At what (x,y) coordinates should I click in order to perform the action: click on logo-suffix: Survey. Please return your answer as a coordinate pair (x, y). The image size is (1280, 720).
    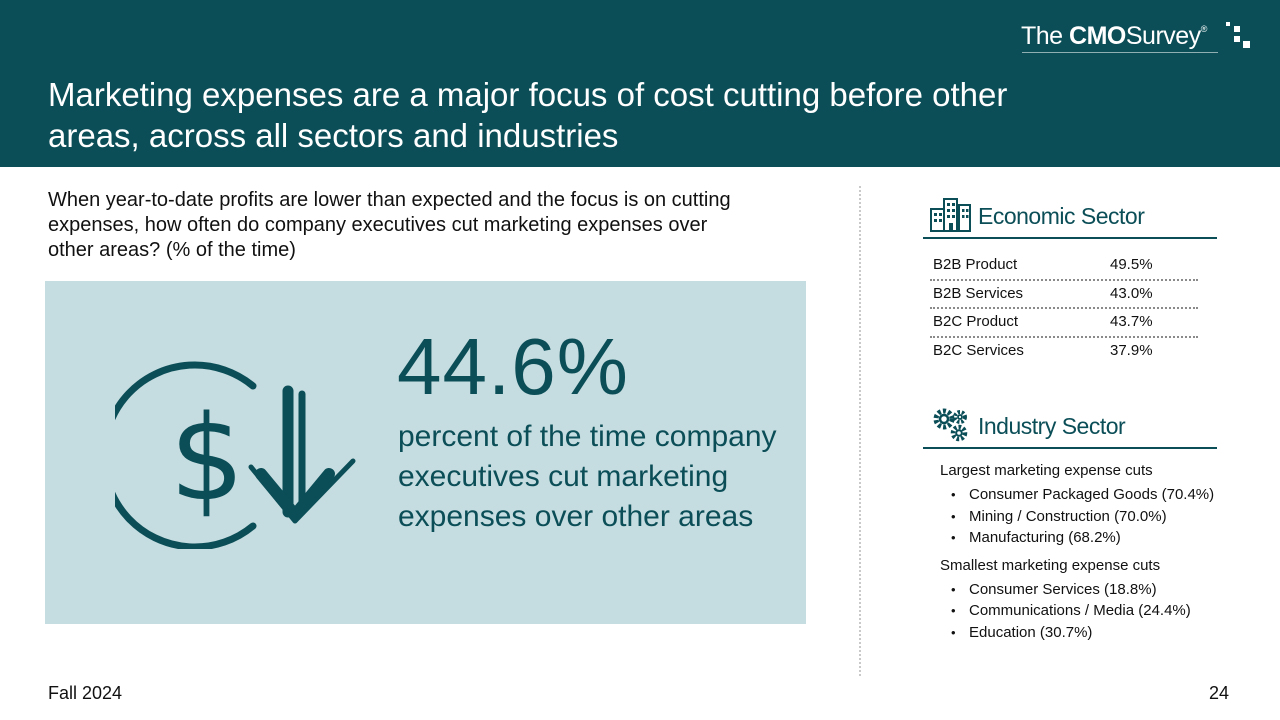
    Looking at the image, I should click on (1163, 36).